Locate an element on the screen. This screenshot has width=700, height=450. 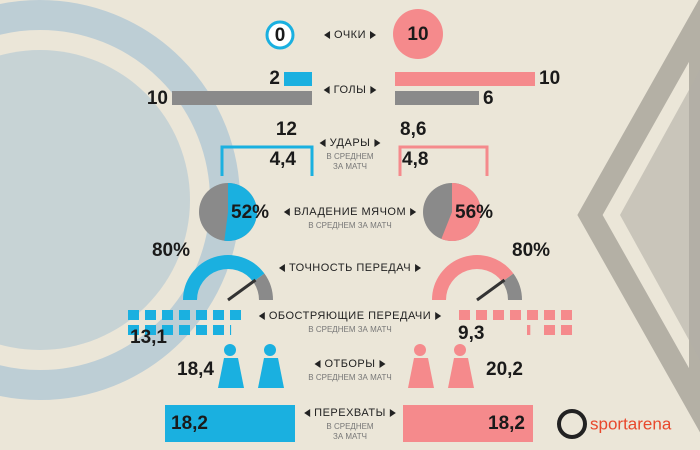
value-label: 0 is located at coordinates (280, 35).